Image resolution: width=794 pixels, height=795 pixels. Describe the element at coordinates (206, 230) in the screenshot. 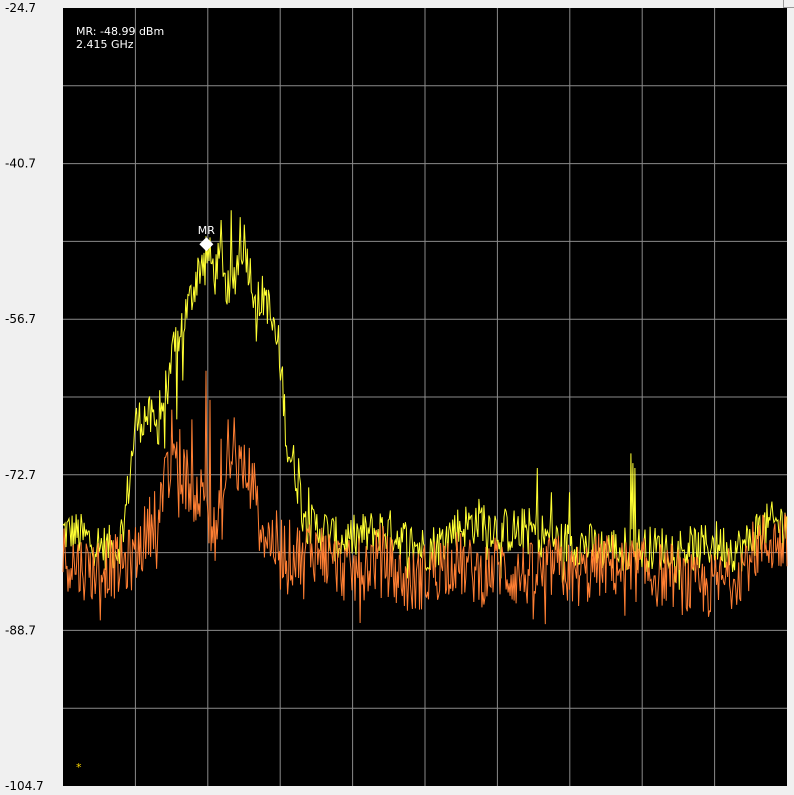

I see `marker-label: MR` at that location.